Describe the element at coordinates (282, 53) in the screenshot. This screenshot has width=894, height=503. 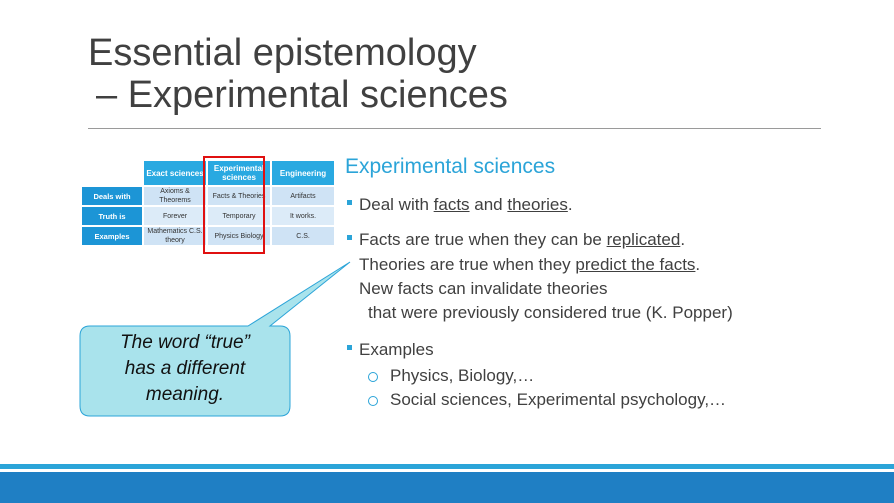
I see `title-line-1: Essential epistemology` at that location.